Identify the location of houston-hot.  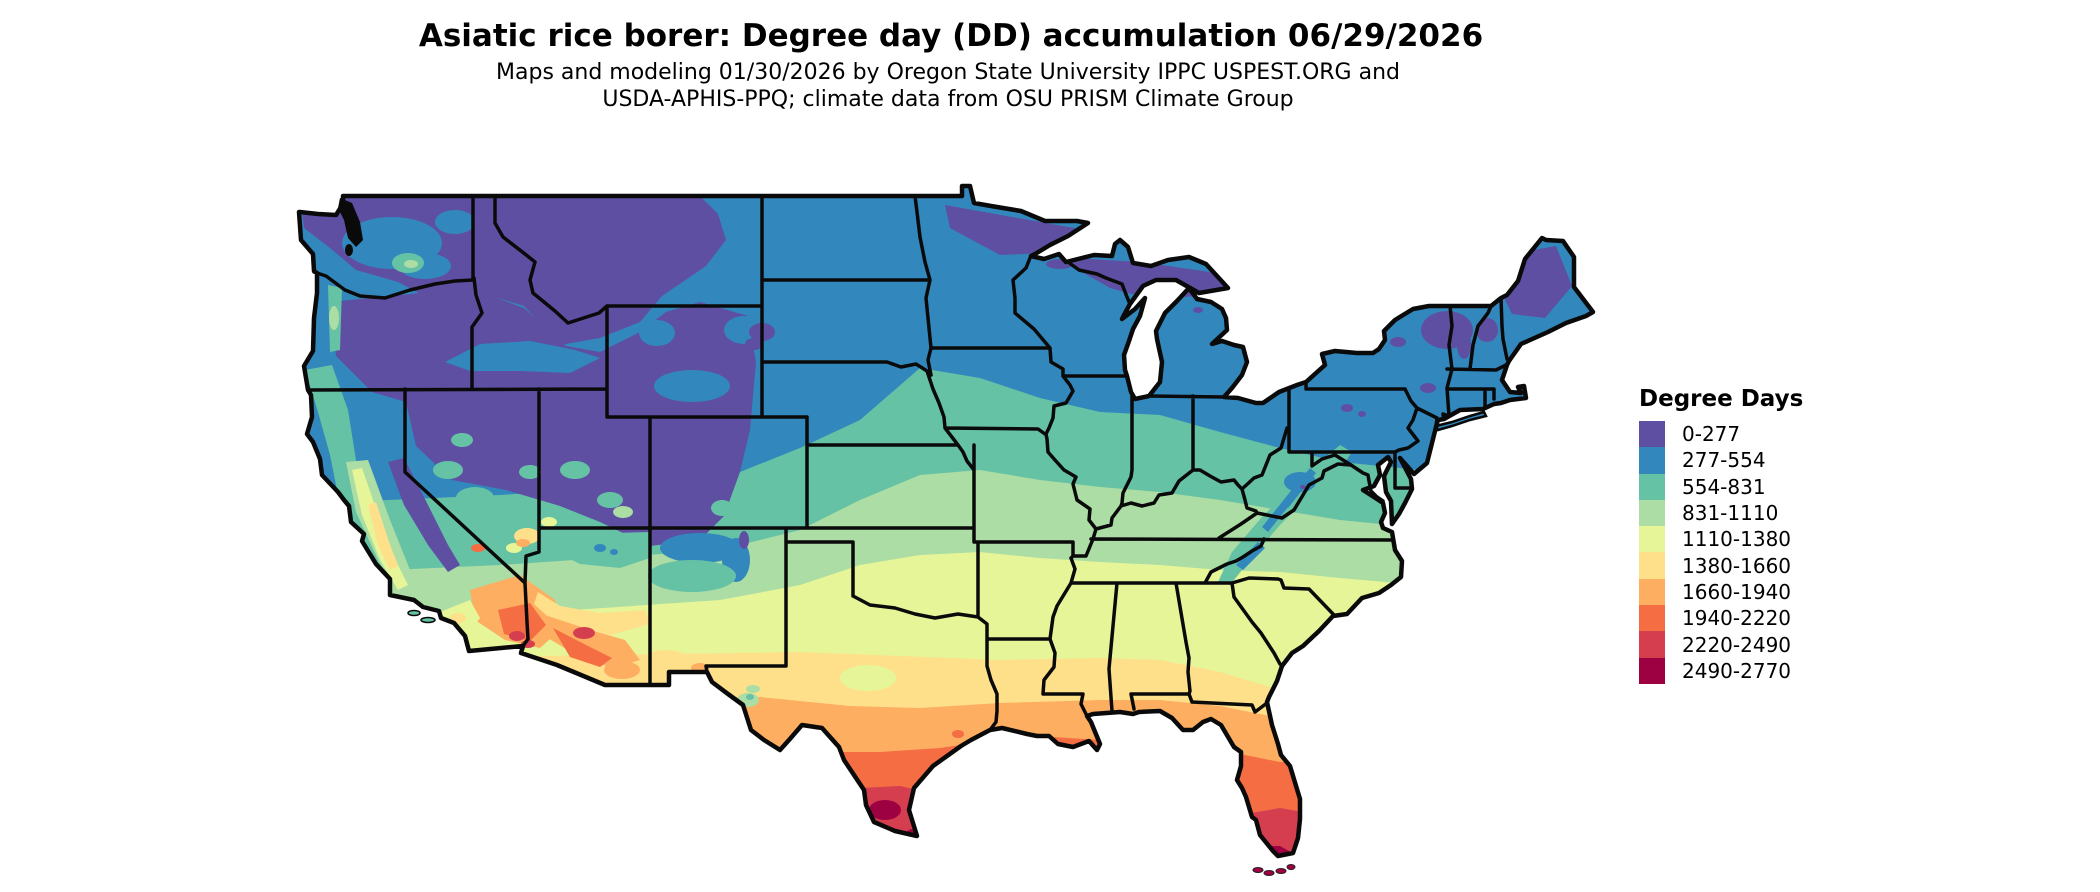
(958, 734).